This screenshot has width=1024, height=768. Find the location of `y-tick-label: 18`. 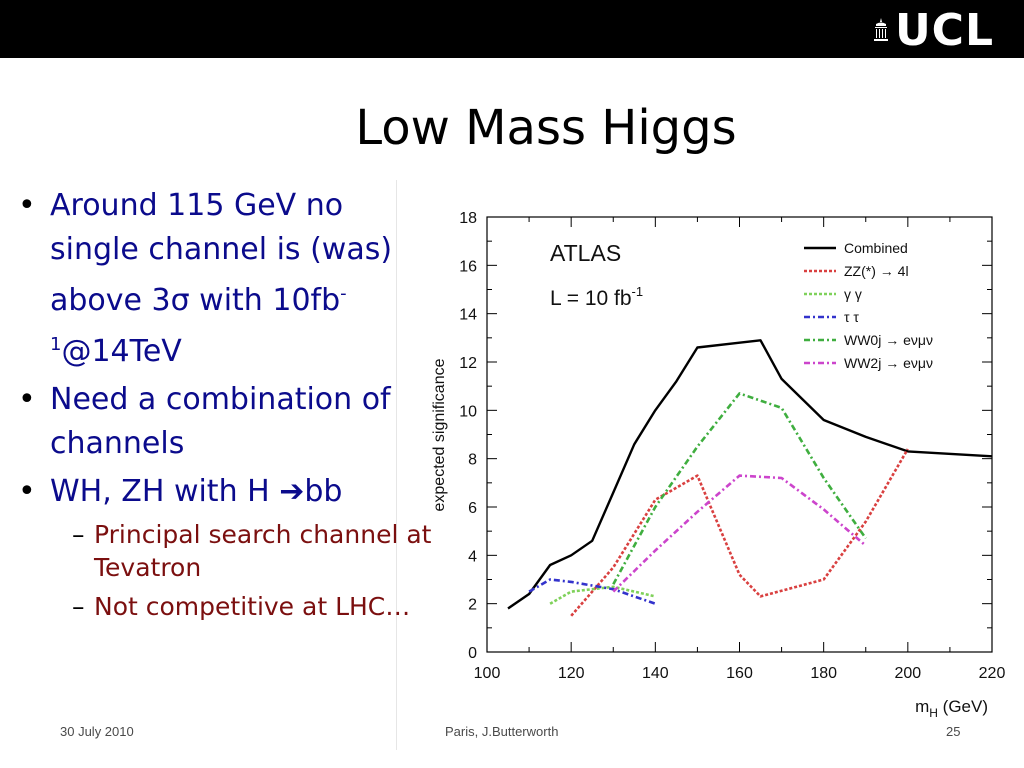

y-tick-label: 18 is located at coordinates (468, 218).